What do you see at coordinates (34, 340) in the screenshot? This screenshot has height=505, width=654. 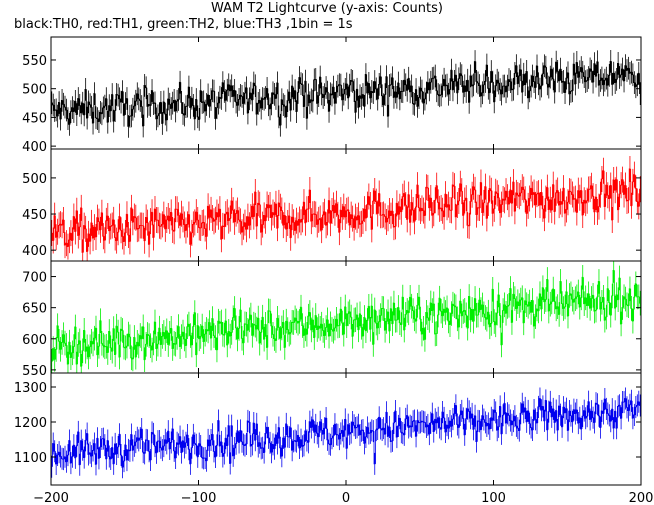 I see `y-tick-label-th2-600: 600` at bounding box center [34, 340].